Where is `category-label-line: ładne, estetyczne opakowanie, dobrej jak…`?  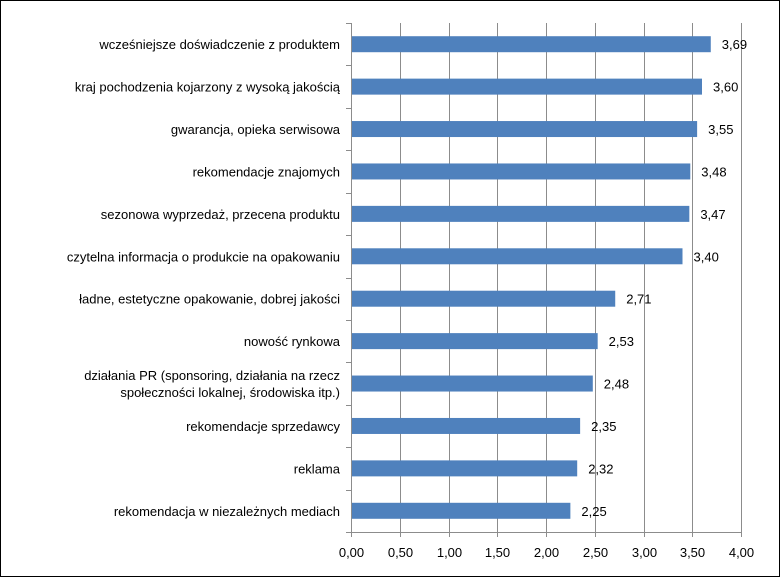
category-label-line: ładne, estetyczne opakowanie, dobrej jak… is located at coordinates (209, 299).